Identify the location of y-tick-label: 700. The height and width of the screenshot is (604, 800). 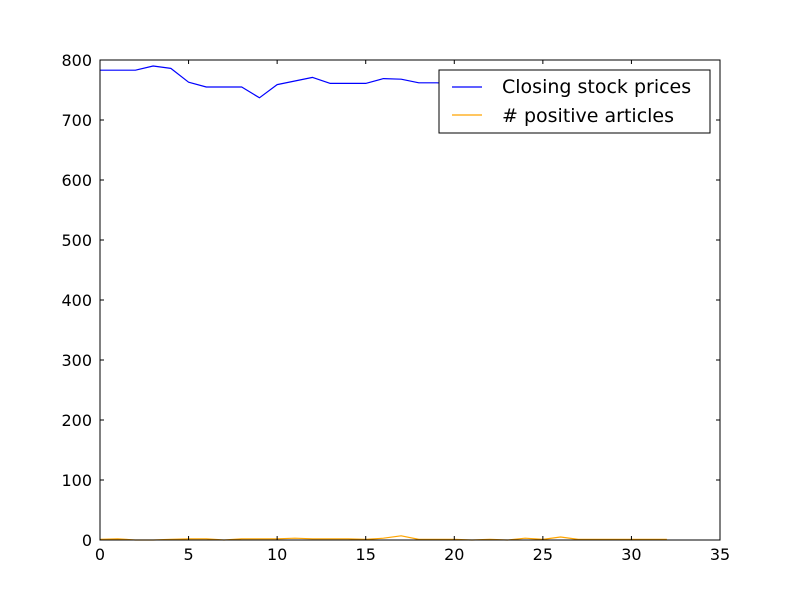
(76, 120).